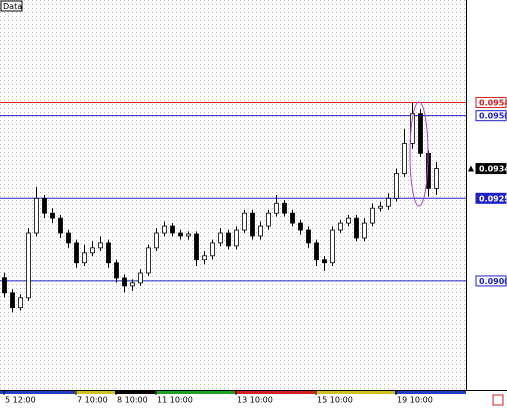 The height and width of the screenshot is (408, 507). I want to click on chart-title: Data, so click(12, 6).